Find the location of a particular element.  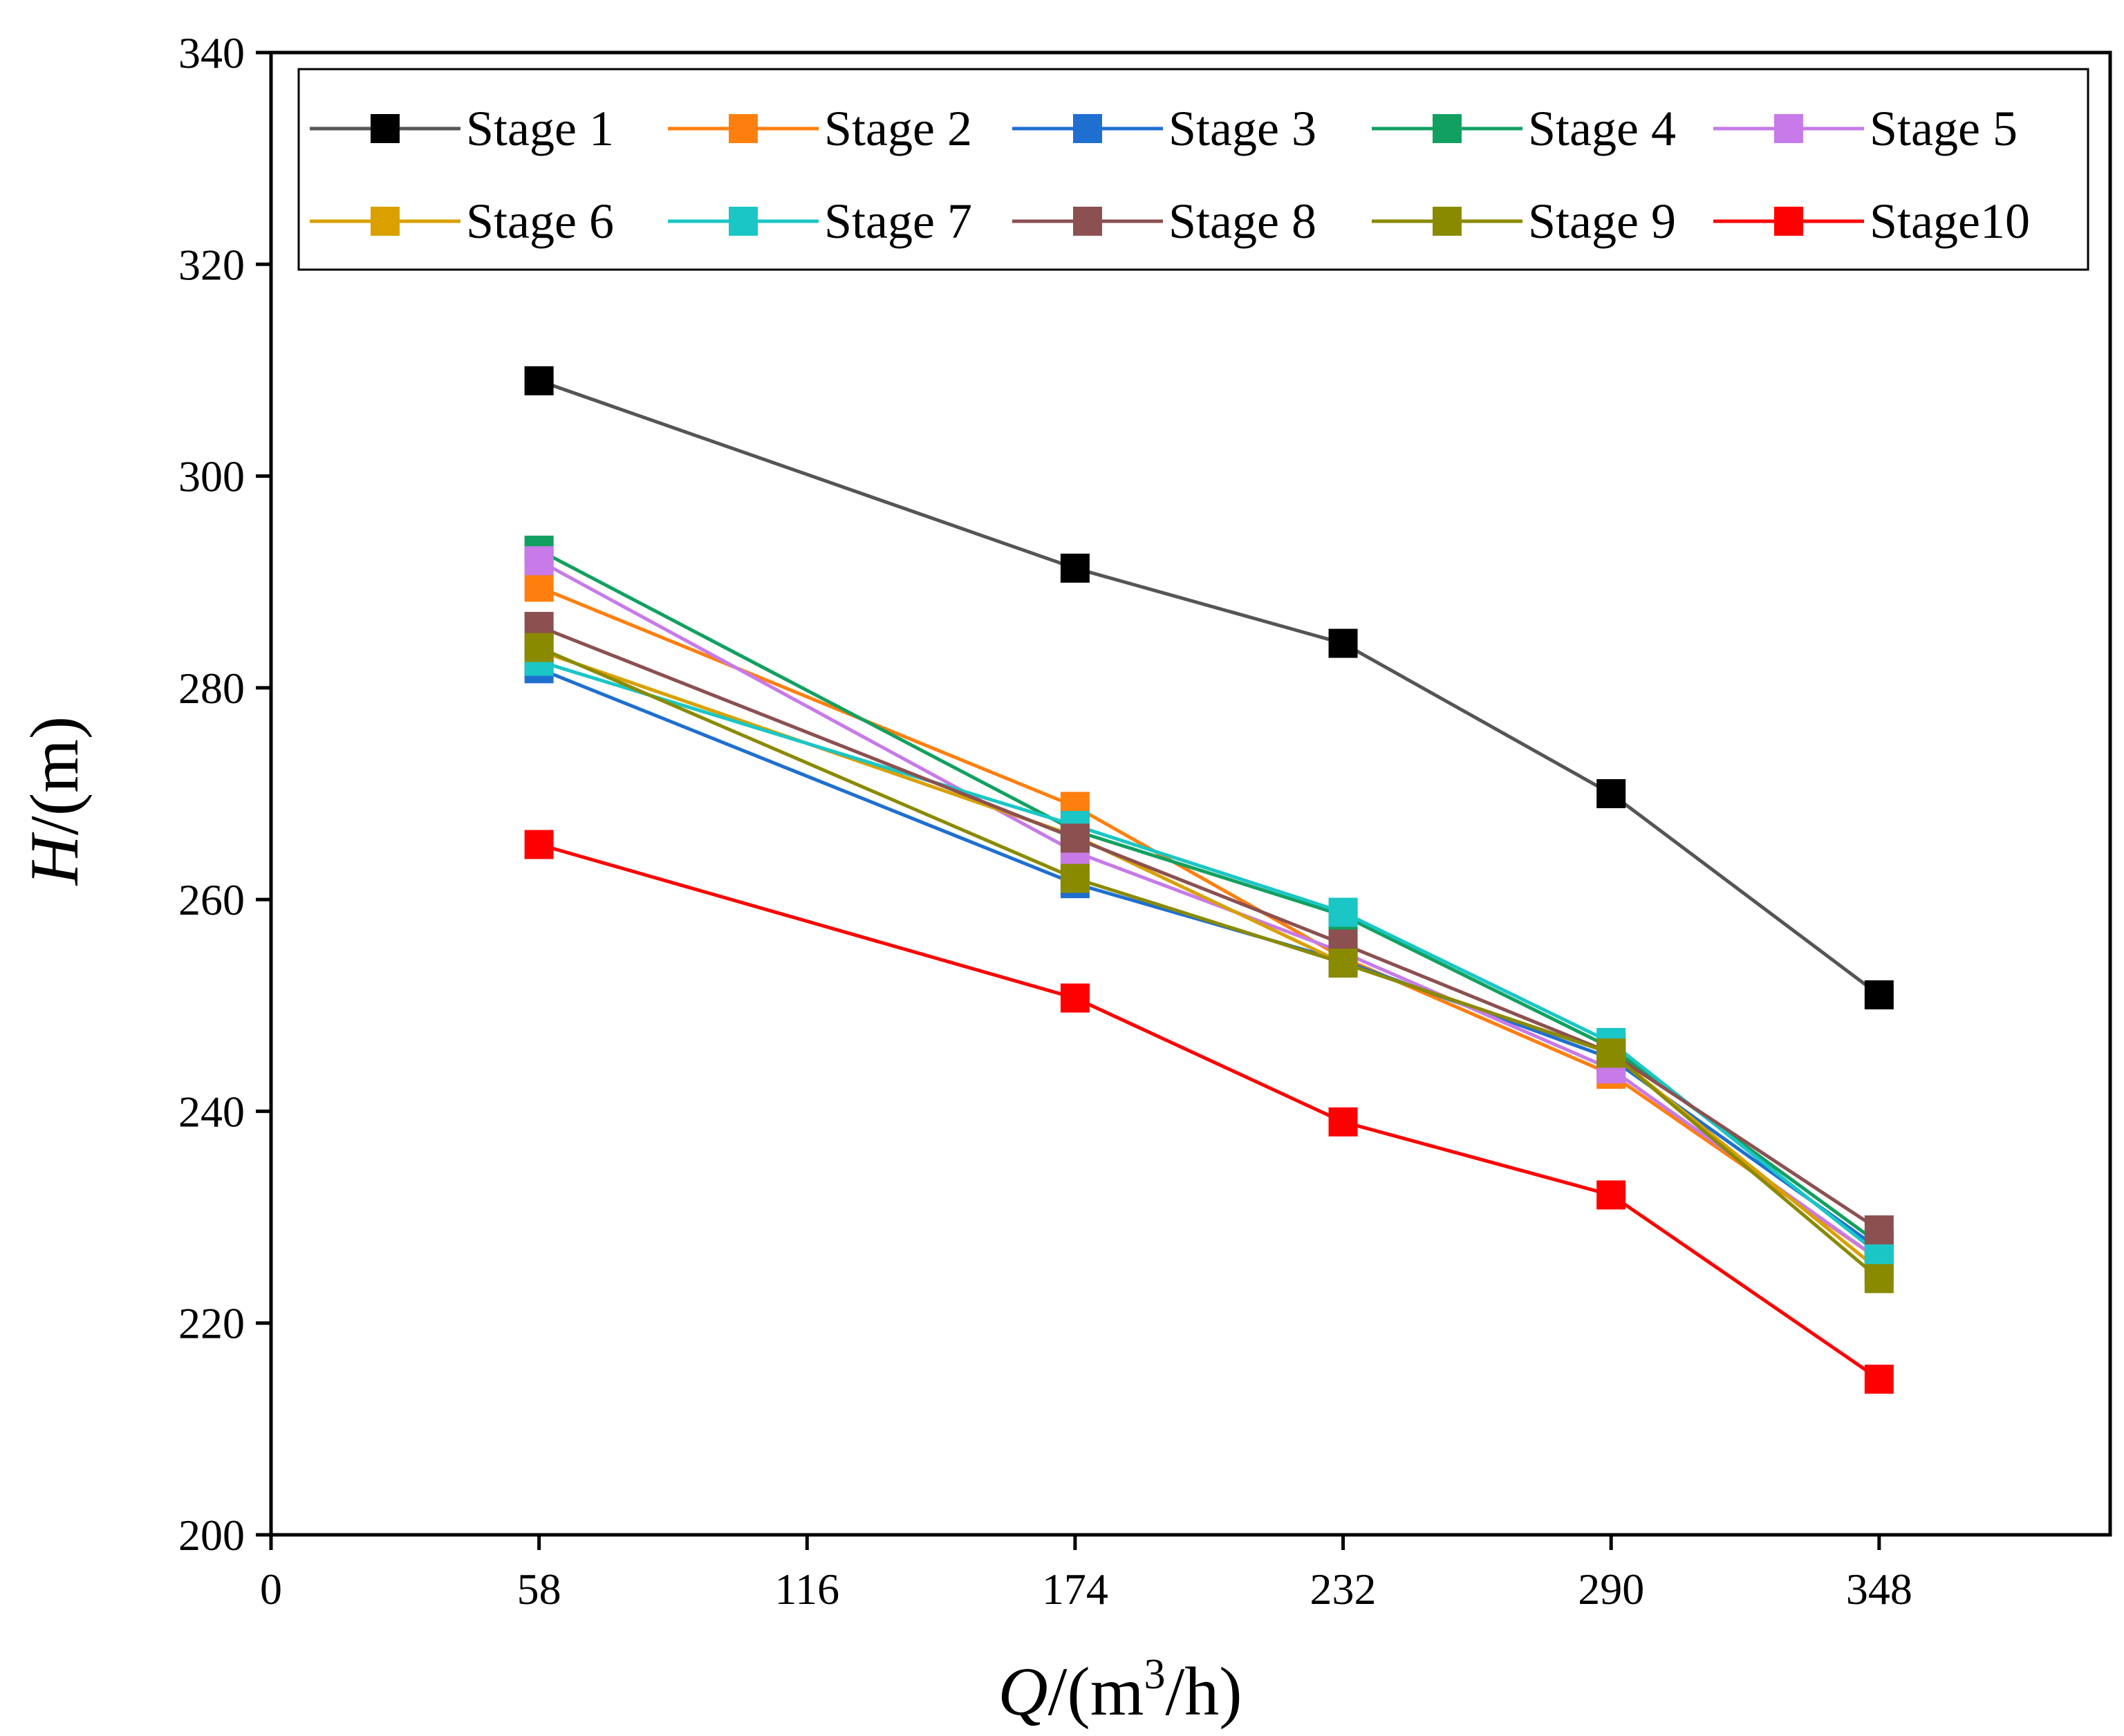

legend-item: Stage10 is located at coordinates (1871, 221).